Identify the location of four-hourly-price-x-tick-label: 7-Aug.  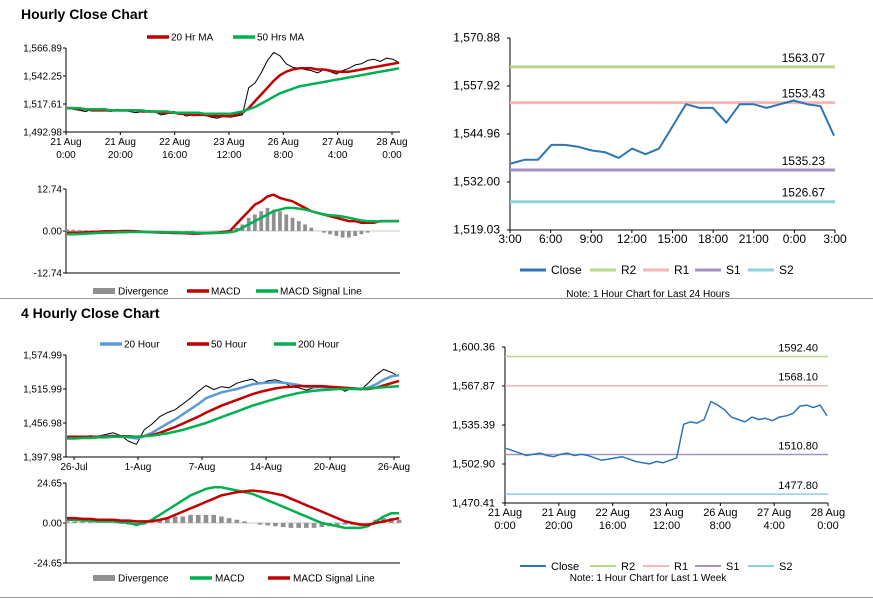
(202, 467).